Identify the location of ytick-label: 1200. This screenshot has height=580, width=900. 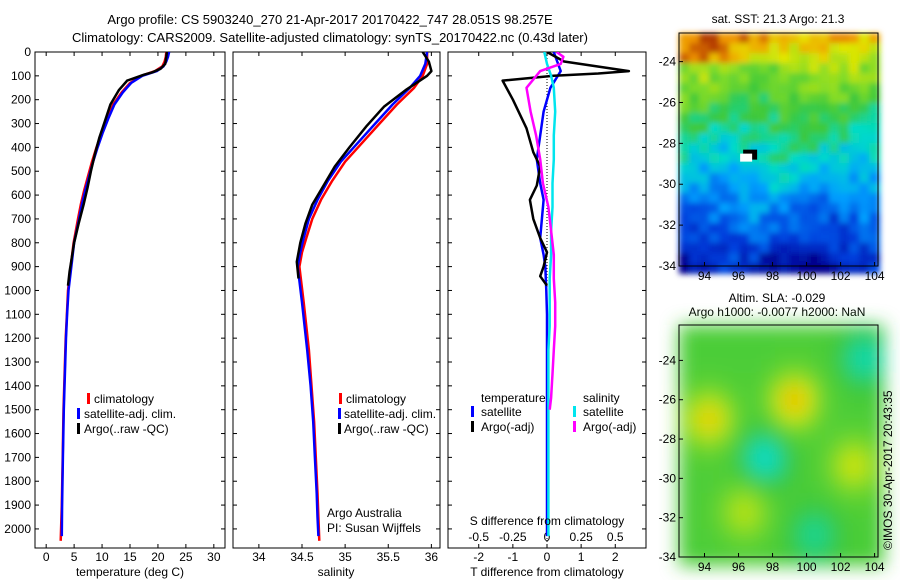
(17, 338).